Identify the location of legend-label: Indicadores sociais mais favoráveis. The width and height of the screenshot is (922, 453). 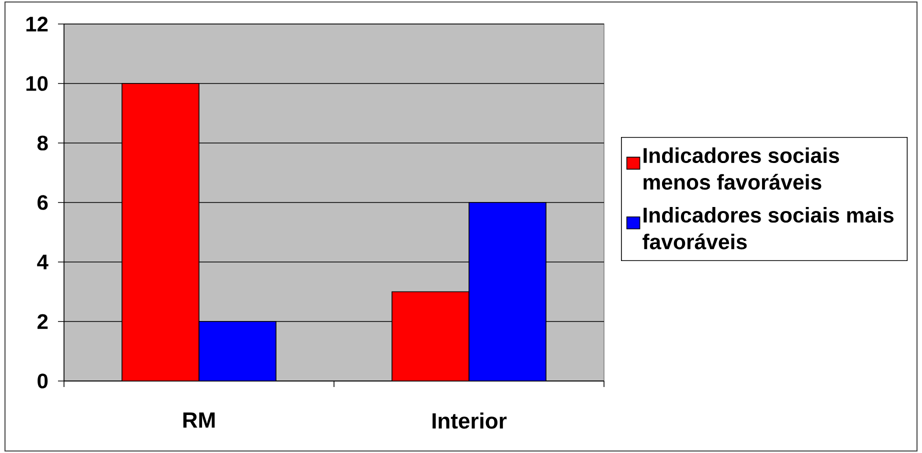
(768, 228).